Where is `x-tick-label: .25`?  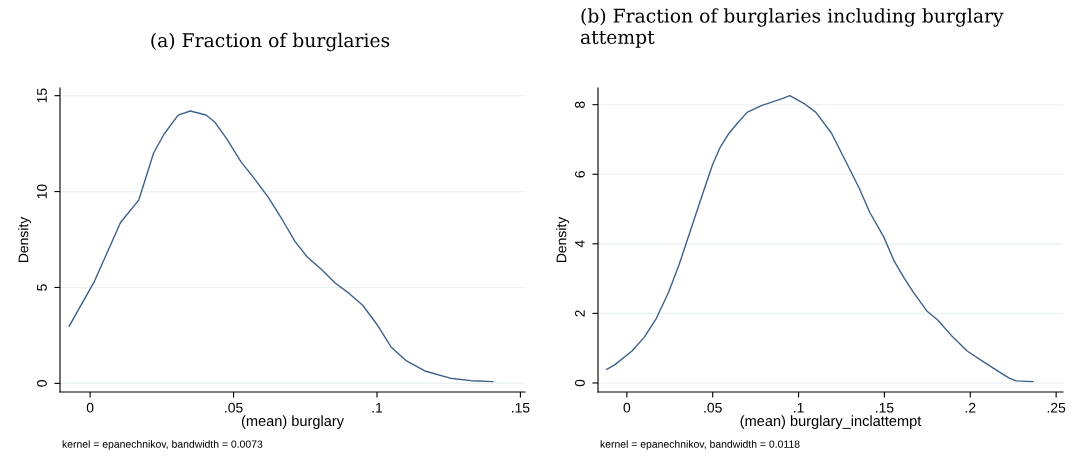 x-tick-label: .25 is located at coordinates (1056, 407).